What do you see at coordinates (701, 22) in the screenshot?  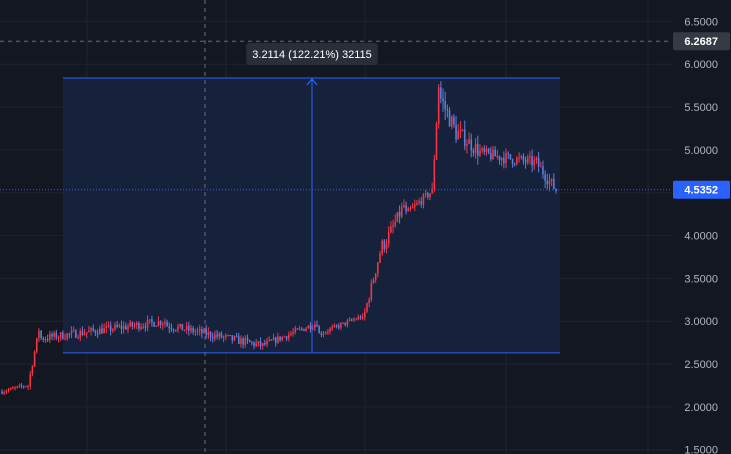 I see `price-tick-label: 6.5000` at bounding box center [701, 22].